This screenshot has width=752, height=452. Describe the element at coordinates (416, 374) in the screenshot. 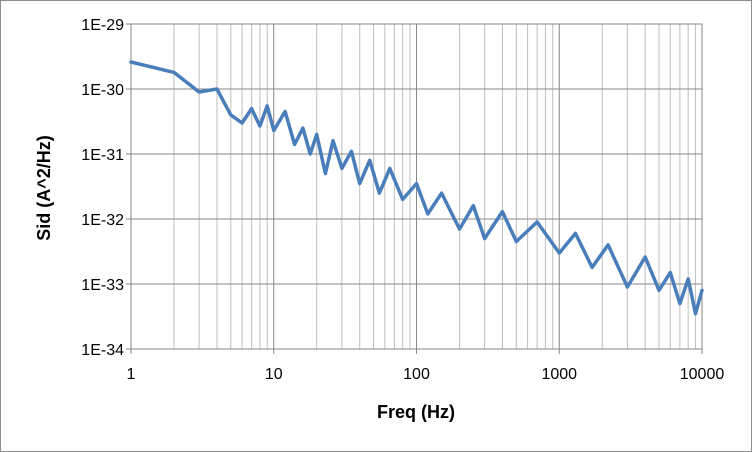

I see `x-tick-label: 100` at that location.